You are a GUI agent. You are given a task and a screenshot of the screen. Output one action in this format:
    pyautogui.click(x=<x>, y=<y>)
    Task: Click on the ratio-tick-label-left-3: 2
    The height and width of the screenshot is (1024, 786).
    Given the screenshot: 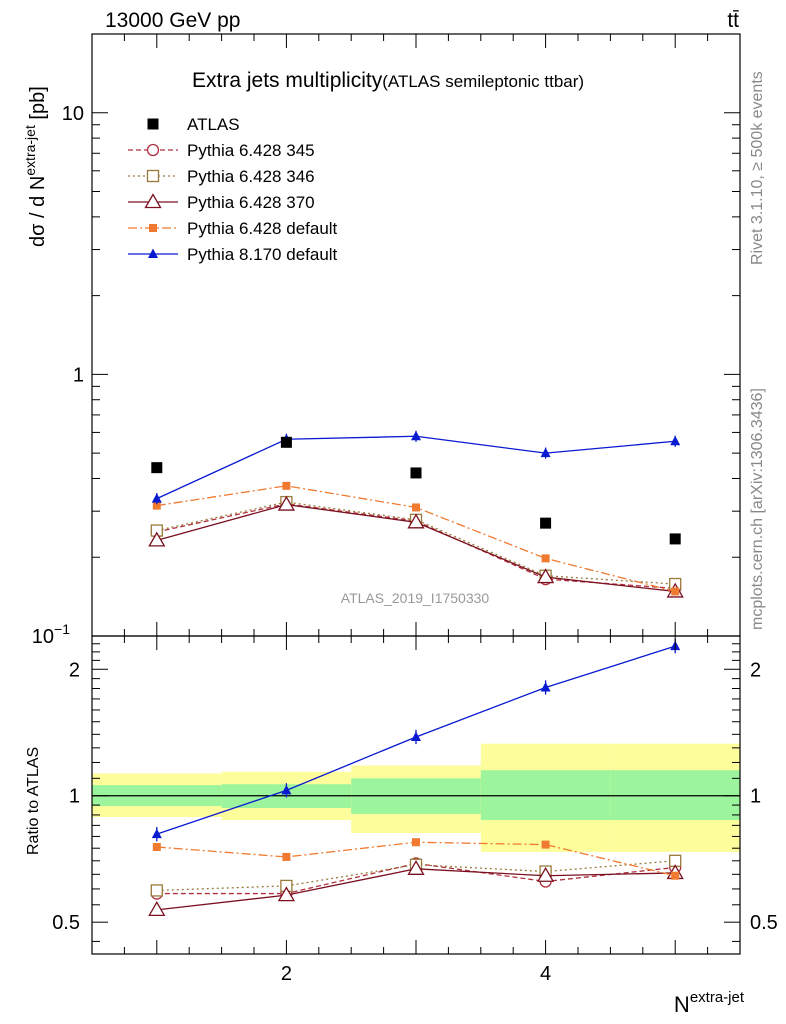 What is the action you would take?
    pyautogui.click(x=74, y=670)
    